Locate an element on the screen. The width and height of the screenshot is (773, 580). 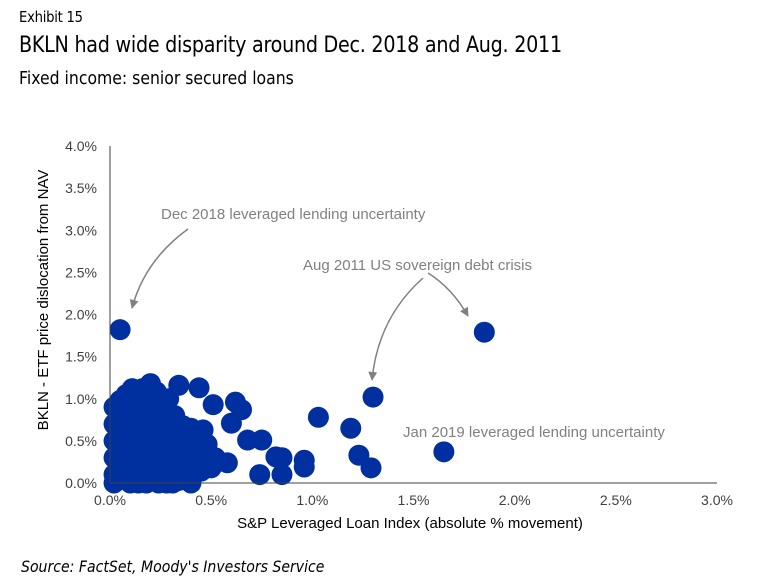
y-tick-label: 0.0% is located at coordinates (81, 483).